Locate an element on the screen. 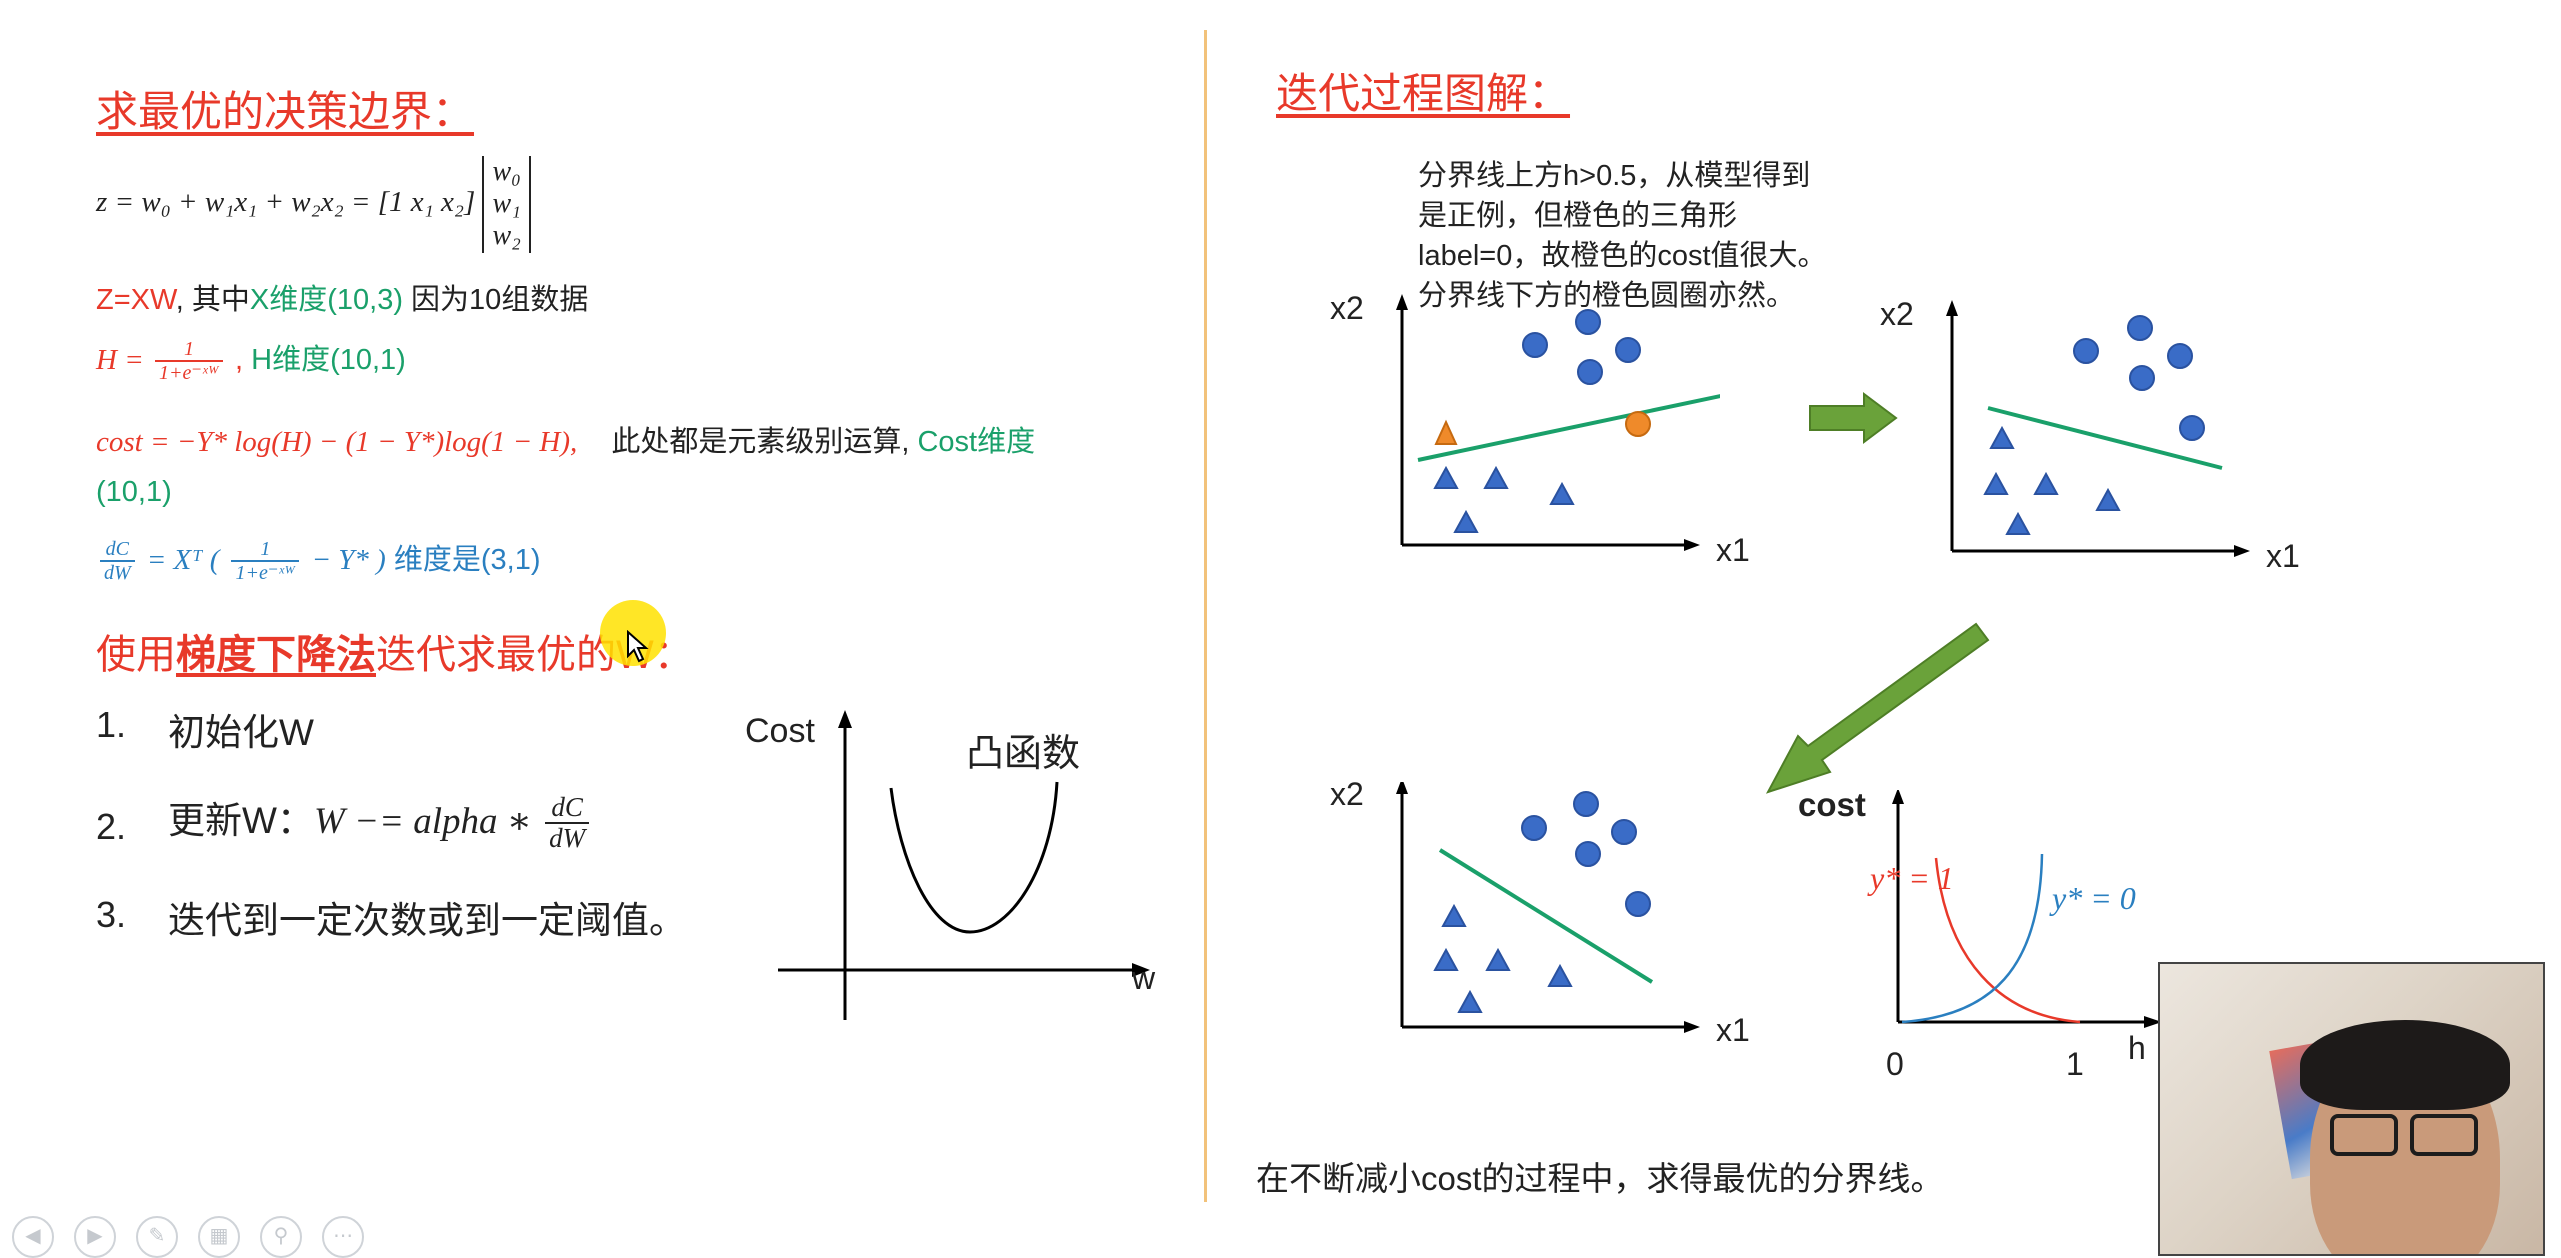  convex-y-arrow is located at coordinates (845, 719).